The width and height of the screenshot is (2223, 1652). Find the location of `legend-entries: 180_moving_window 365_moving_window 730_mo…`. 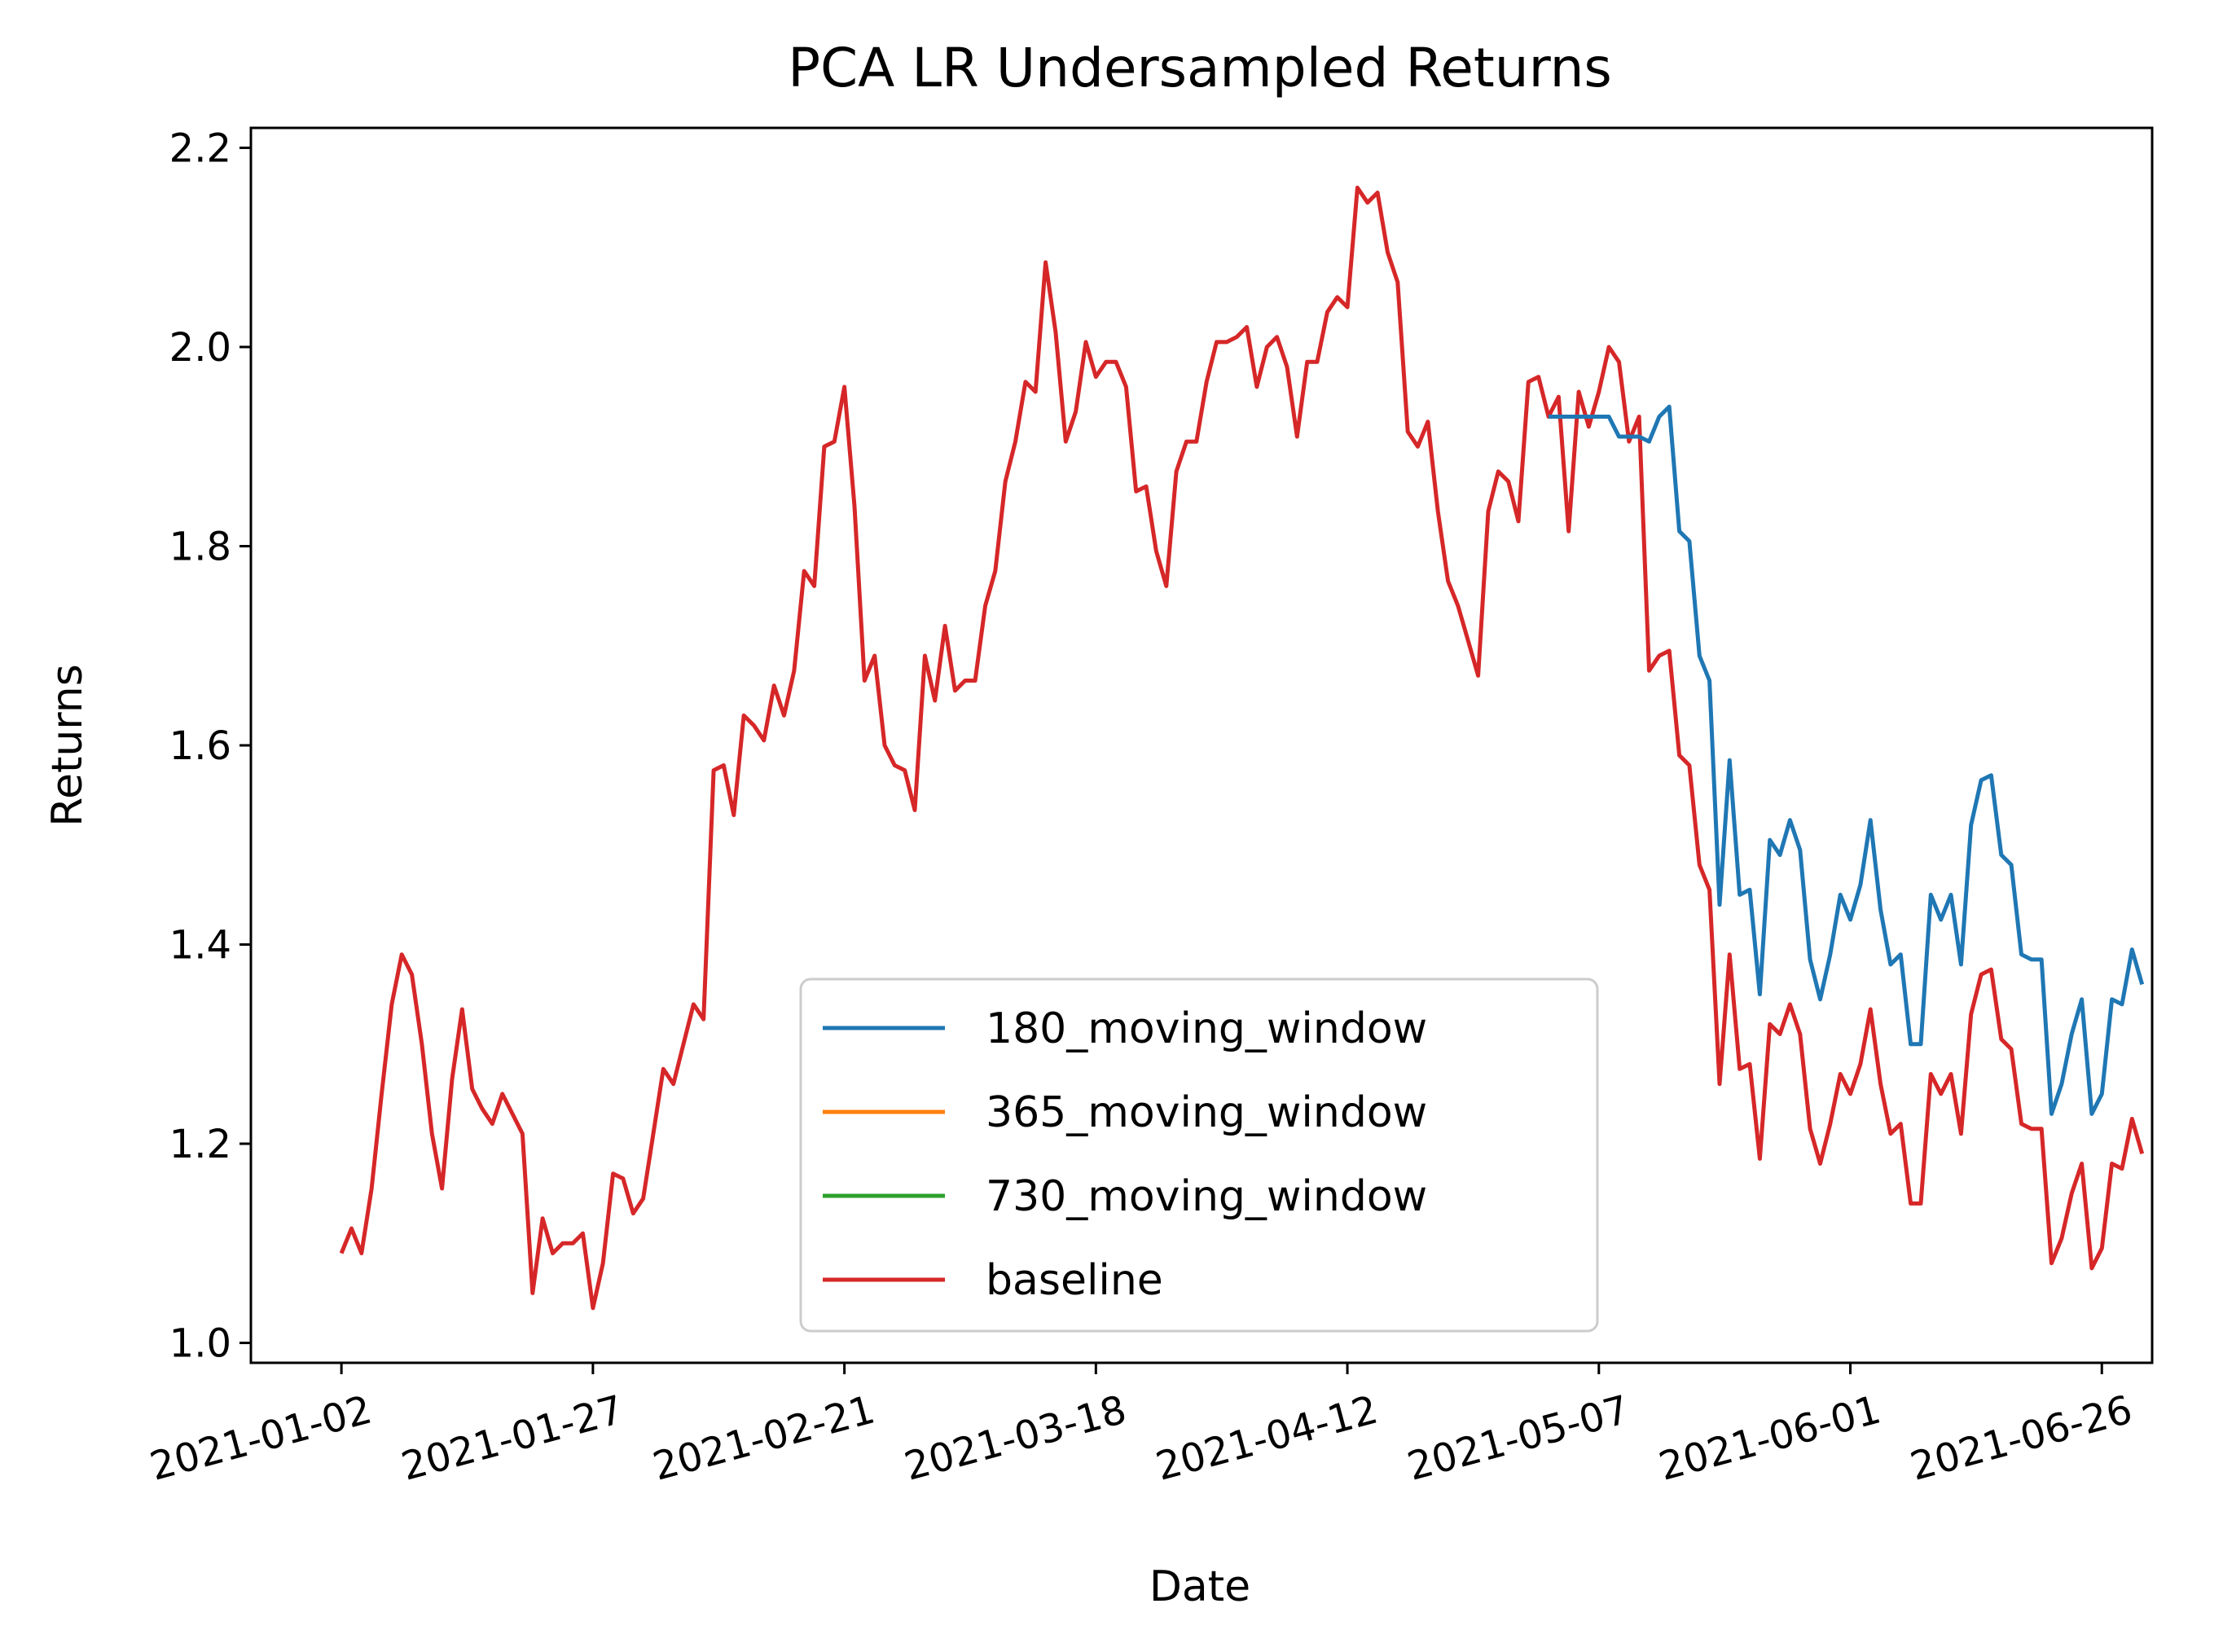

legend-entries: 180_moving_window 365_moving_window 730_mo… is located at coordinates (1125, 1154).